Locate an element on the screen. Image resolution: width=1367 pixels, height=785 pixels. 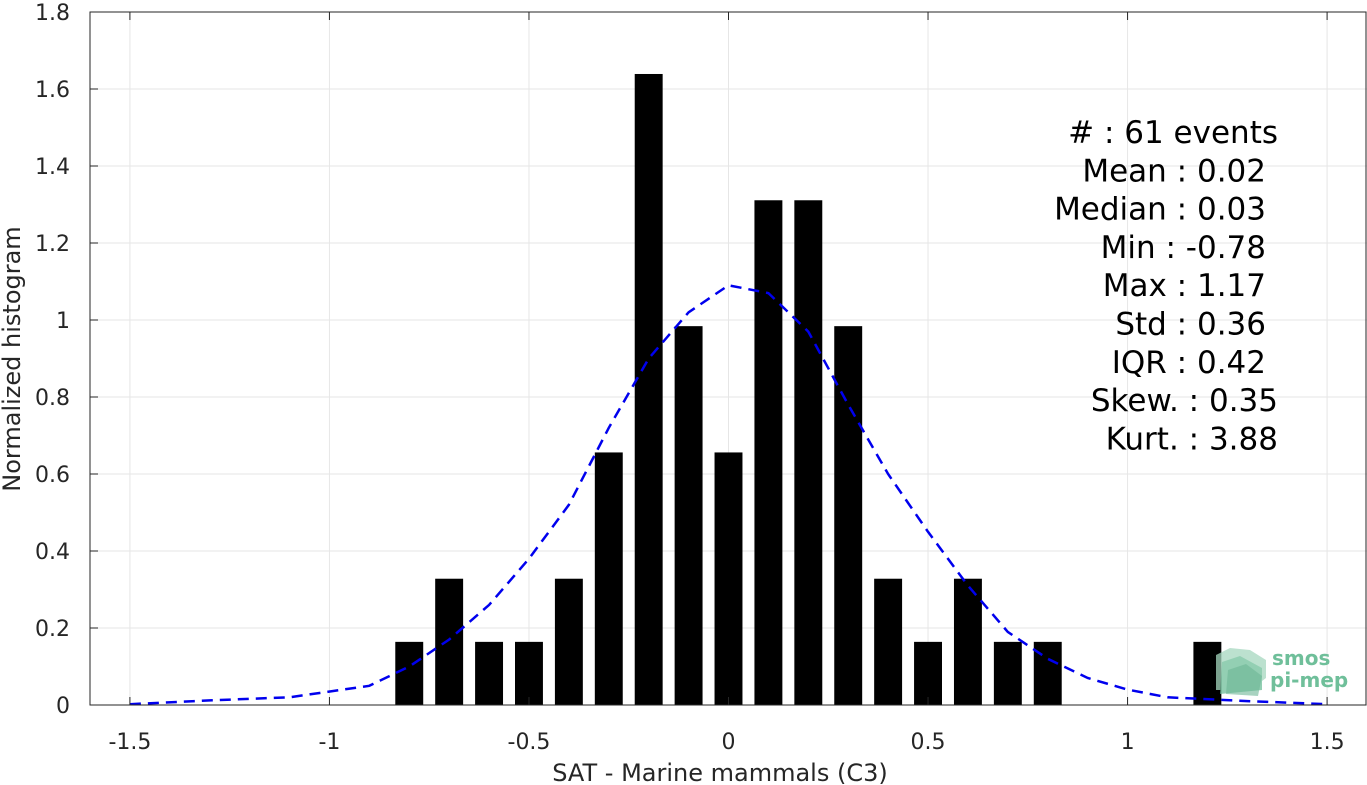
y-tick-label: 0.4 is located at coordinates (52, 552).